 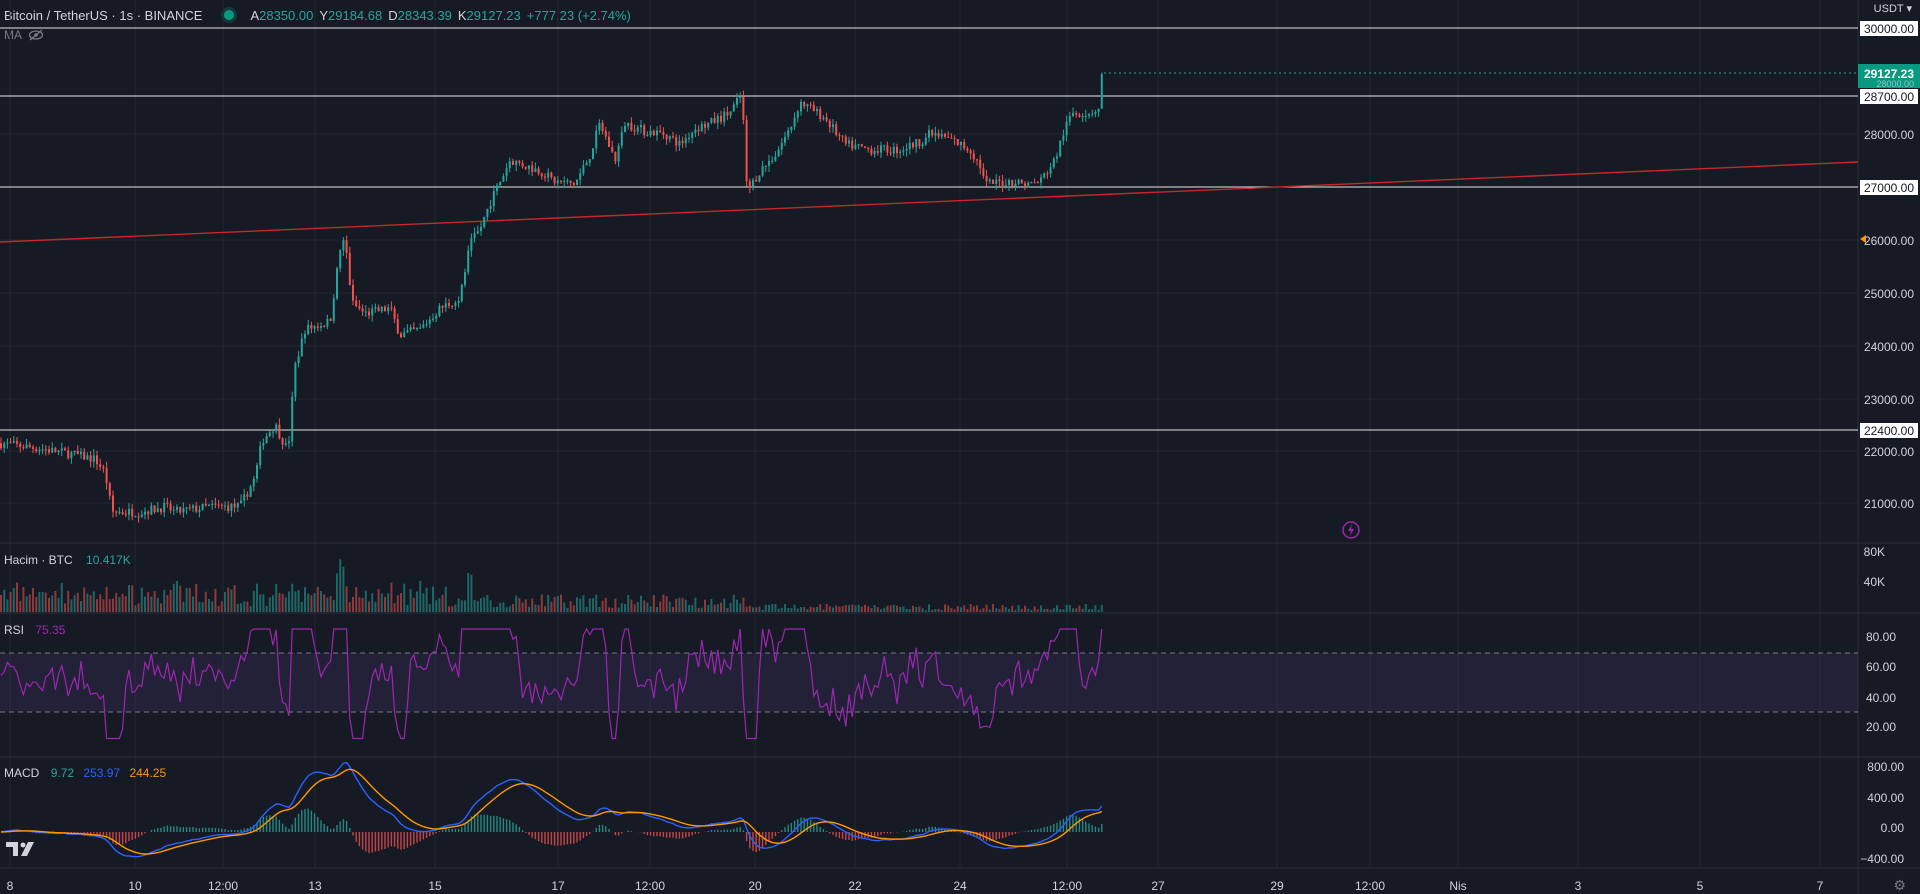 I want to click on volume-legend: Hacim · BTC 10.417K, so click(x=67, y=560).